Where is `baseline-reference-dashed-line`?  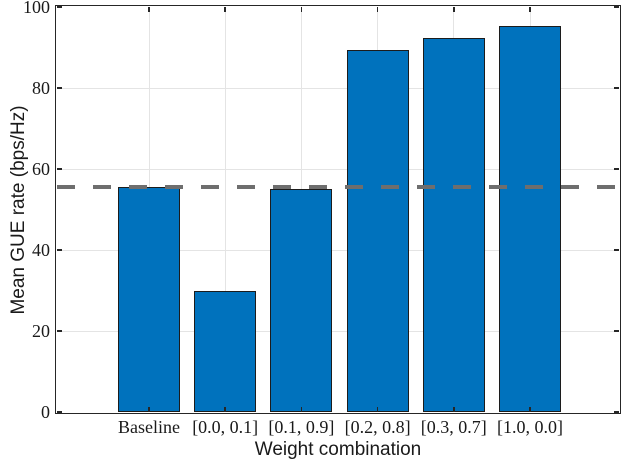 baseline-reference-dashed-line is located at coordinates (338, 186).